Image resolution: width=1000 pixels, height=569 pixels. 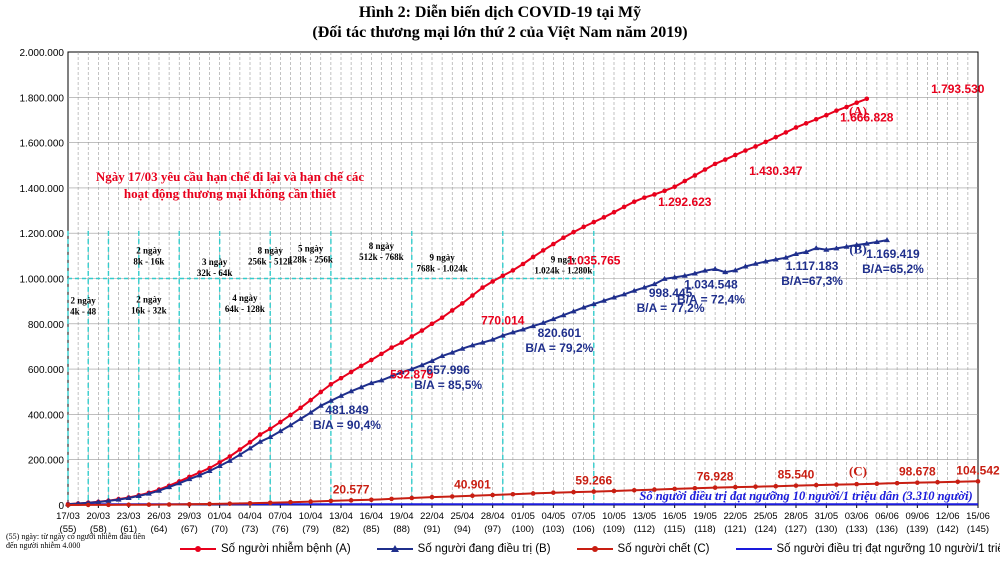 I want to click on x-tick-day-count: (64), so click(x=159, y=529).